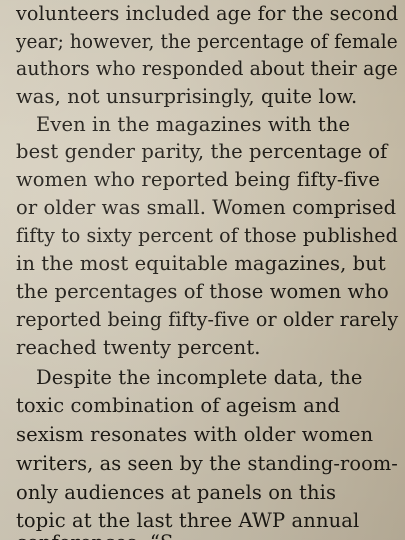  I want to click on text-line: best gender parity, the percentage of, so click(202, 151).